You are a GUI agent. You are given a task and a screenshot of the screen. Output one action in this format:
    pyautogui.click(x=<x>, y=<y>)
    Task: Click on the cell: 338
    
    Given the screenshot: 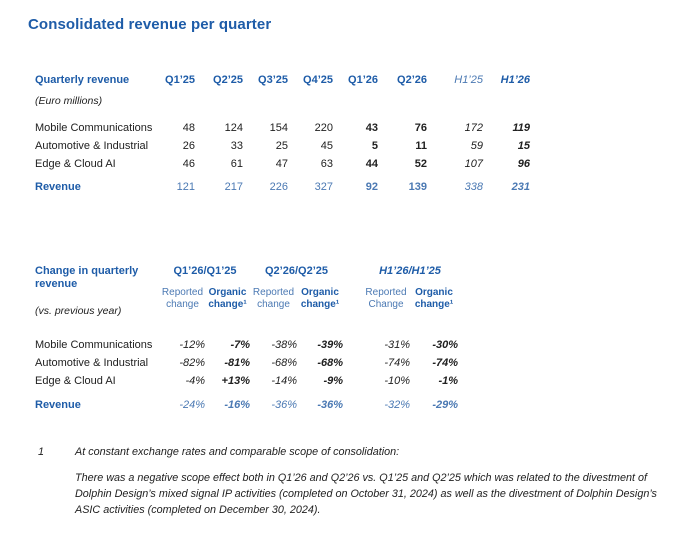 What is the action you would take?
    pyautogui.click(x=473, y=187)
    